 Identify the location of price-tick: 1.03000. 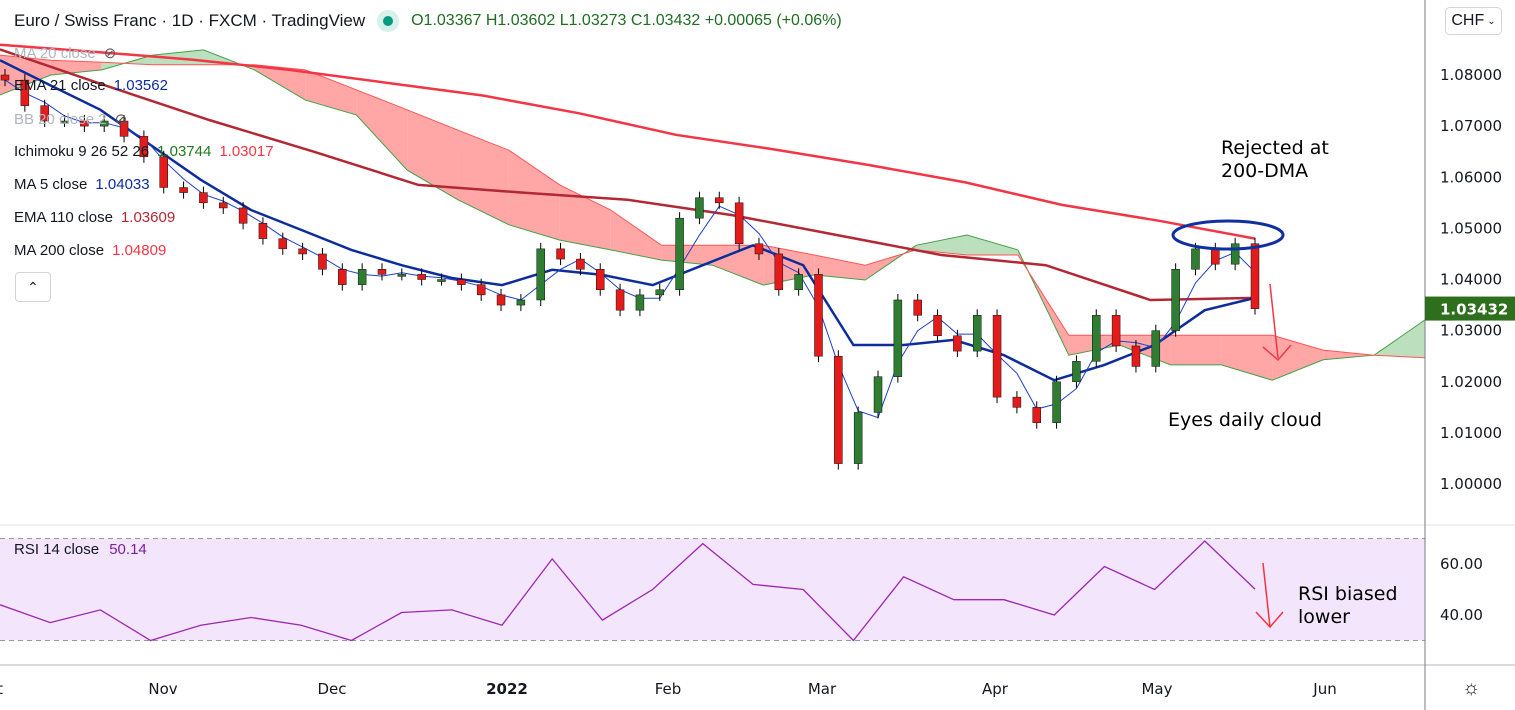
(1471, 331).